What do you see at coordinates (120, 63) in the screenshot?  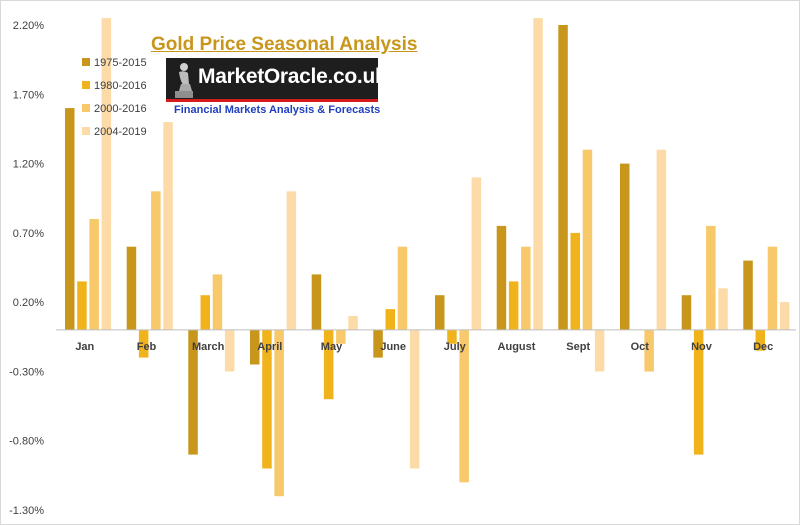 I see `legend-label: 1975-2015` at bounding box center [120, 63].